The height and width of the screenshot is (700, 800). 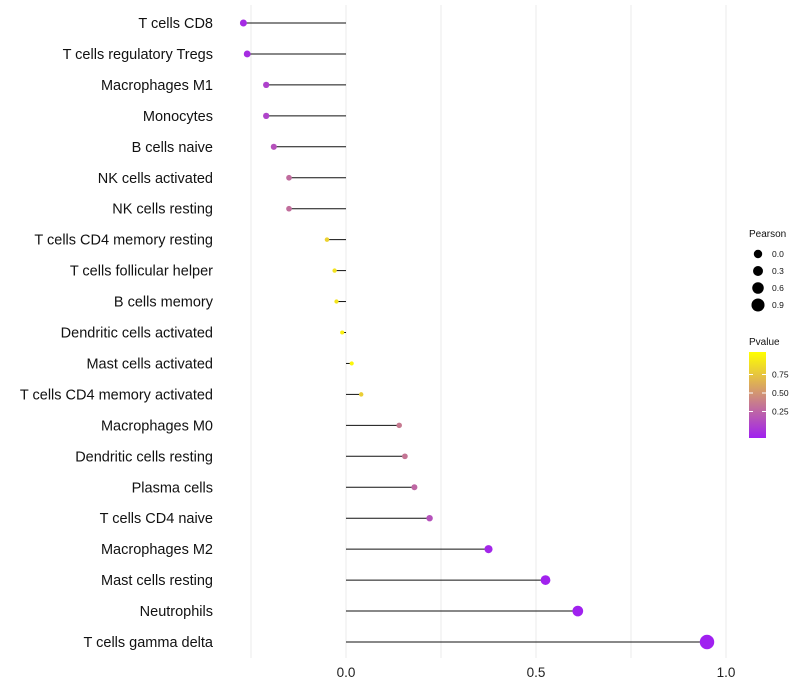 What do you see at coordinates (346, 672) in the screenshot?
I see `x-tick-label: 0.0` at bounding box center [346, 672].